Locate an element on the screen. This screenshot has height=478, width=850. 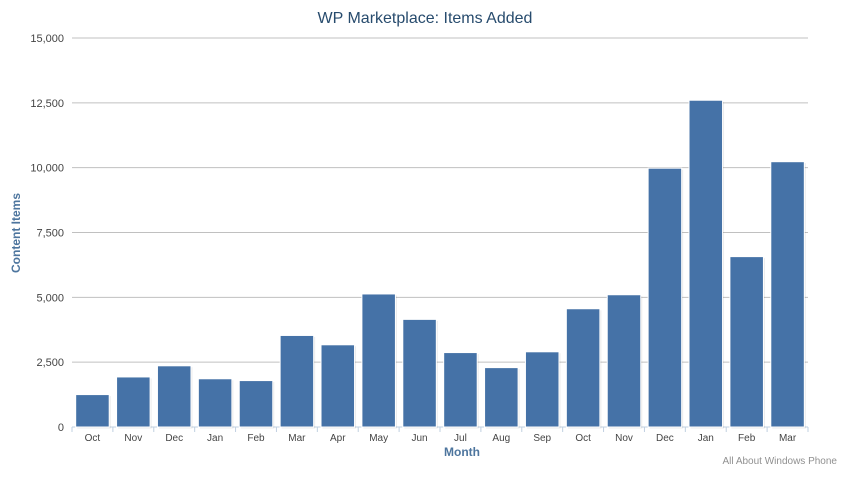
chart-title: WP Marketplace: Items Added is located at coordinates (425, 18).